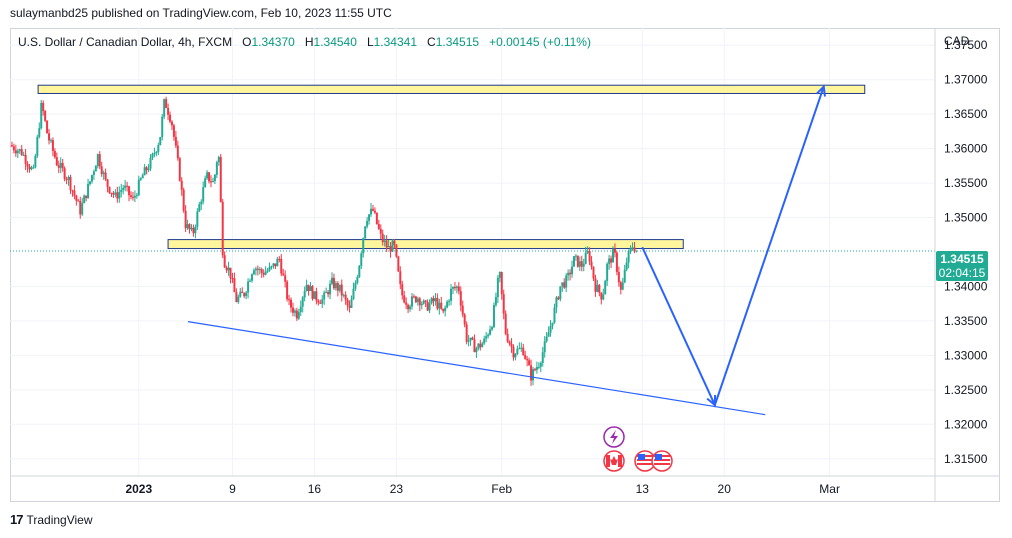 The width and height of the screenshot is (1012, 538). Describe the element at coordinates (821, 90) in the screenshot. I see `projection-arrowhead` at that location.